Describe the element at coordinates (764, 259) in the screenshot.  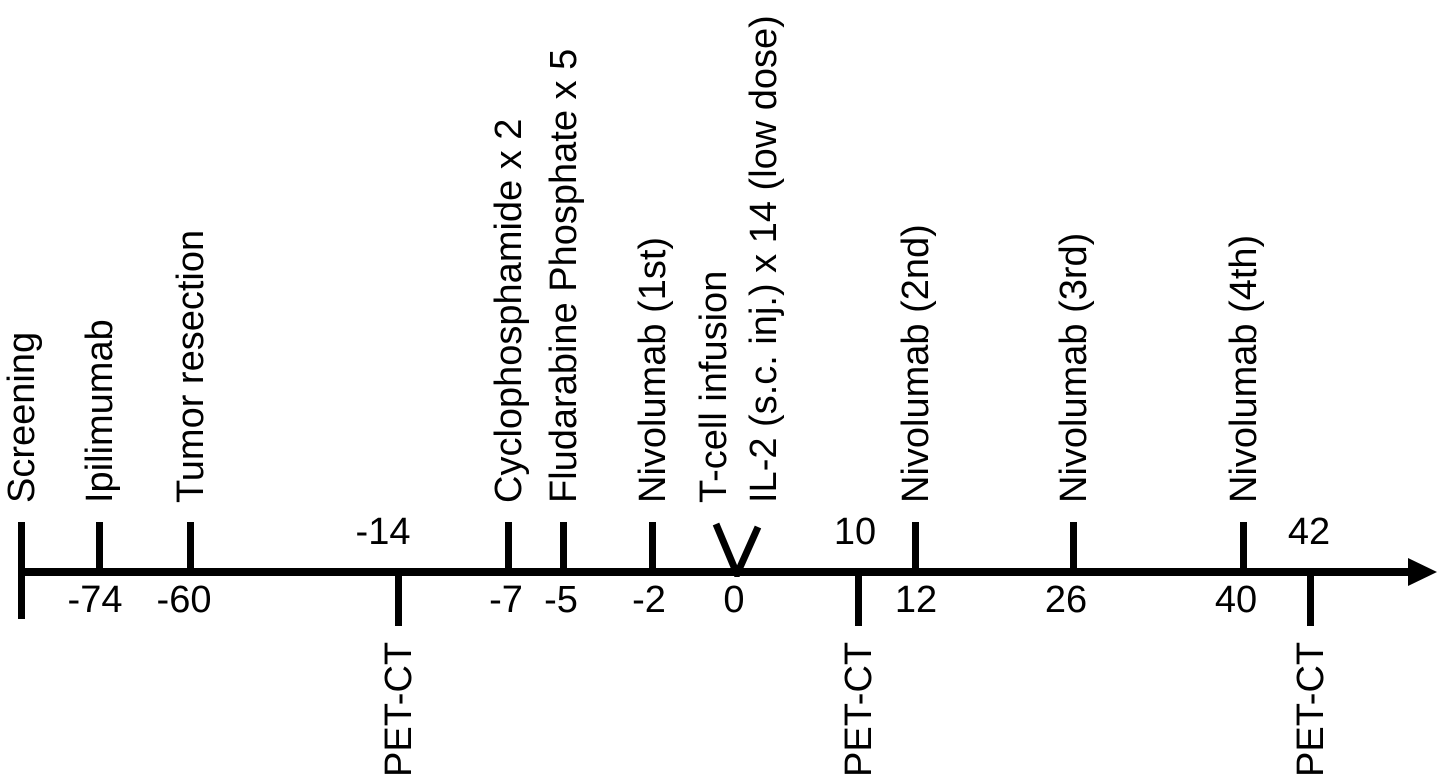
I see `event-label-il-2-s-c-inj-x-14-low-dose: IL-2 (s.c. inj.) x 14 (low dose)` at that location.